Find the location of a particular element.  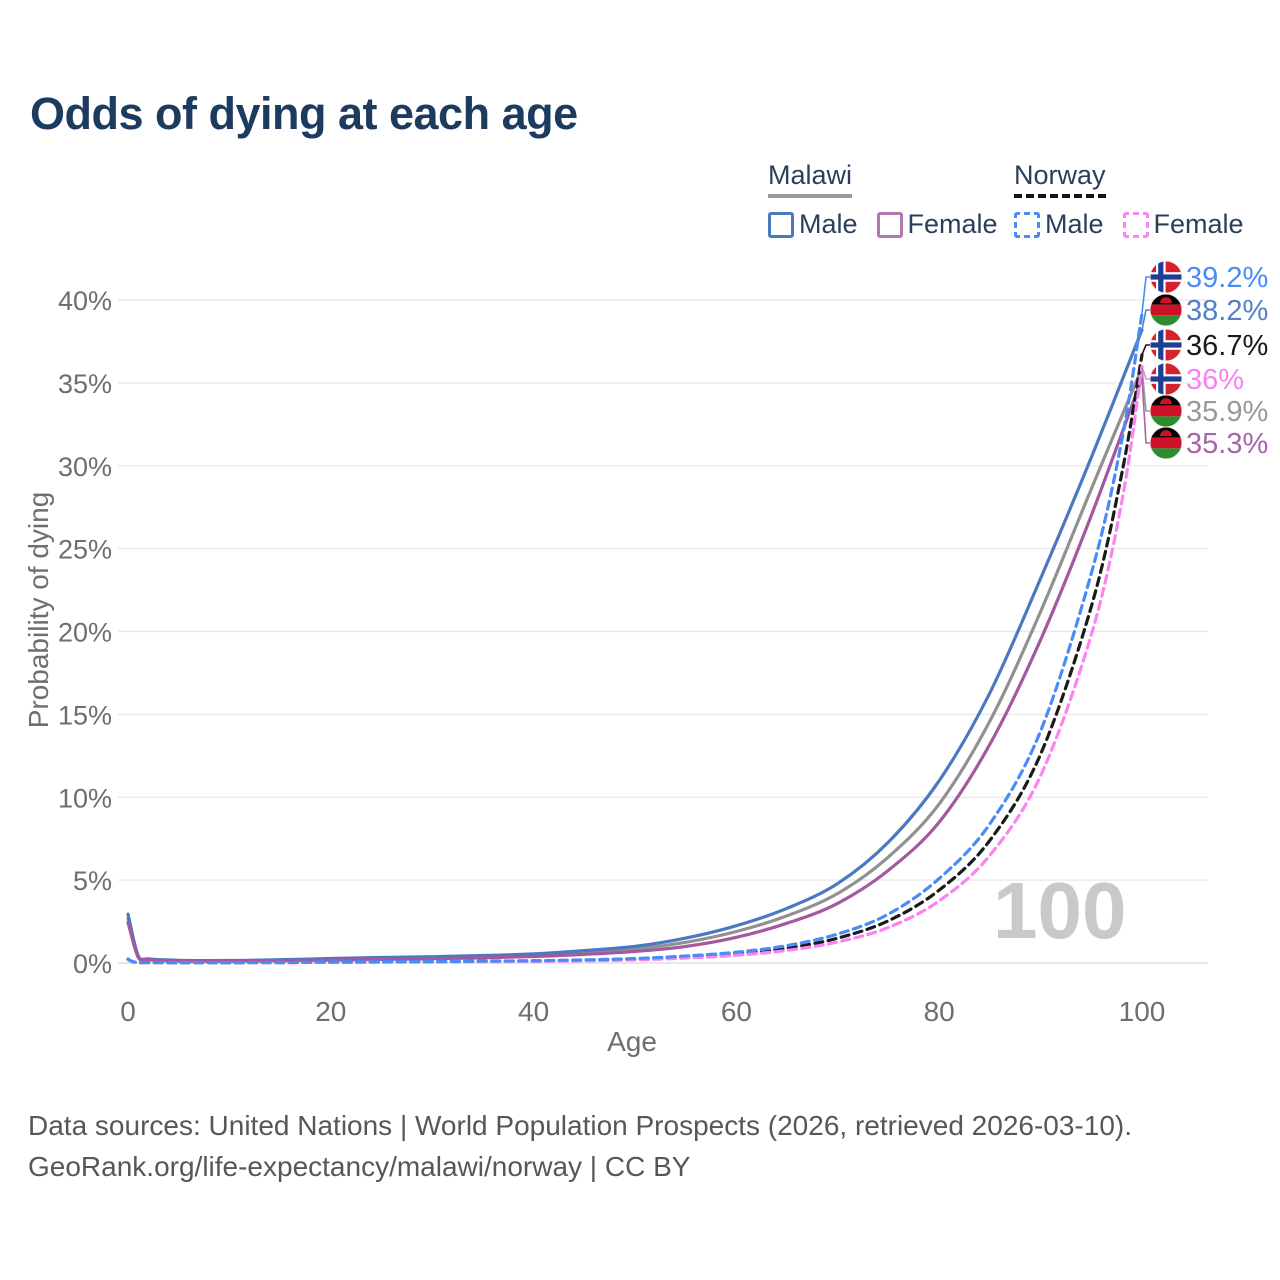

checkbox-norway-male-icon is located at coordinates (1027, 224).